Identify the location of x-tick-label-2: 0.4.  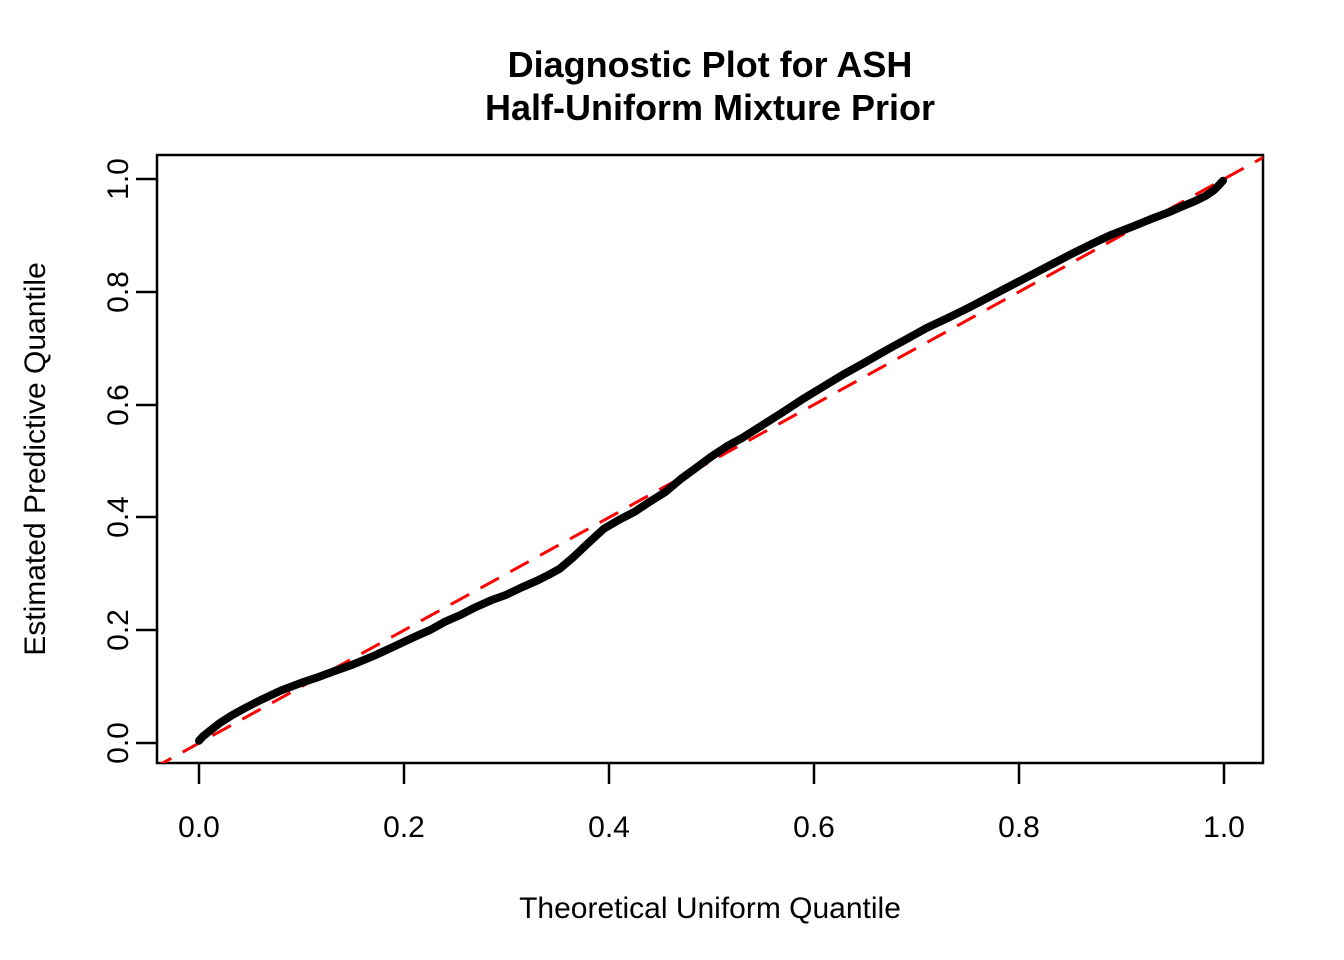
(609, 827).